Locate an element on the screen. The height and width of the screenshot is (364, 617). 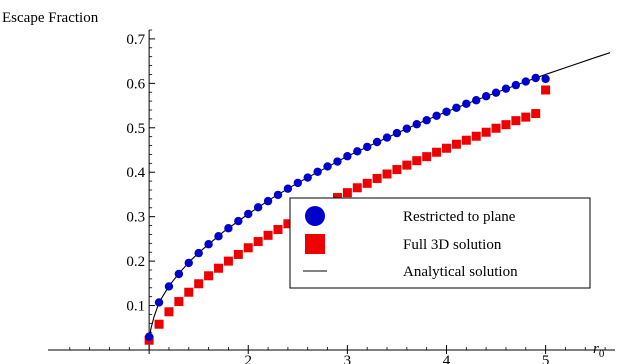
y-tick-label: 0.3 is located at coordinates (135, 218).